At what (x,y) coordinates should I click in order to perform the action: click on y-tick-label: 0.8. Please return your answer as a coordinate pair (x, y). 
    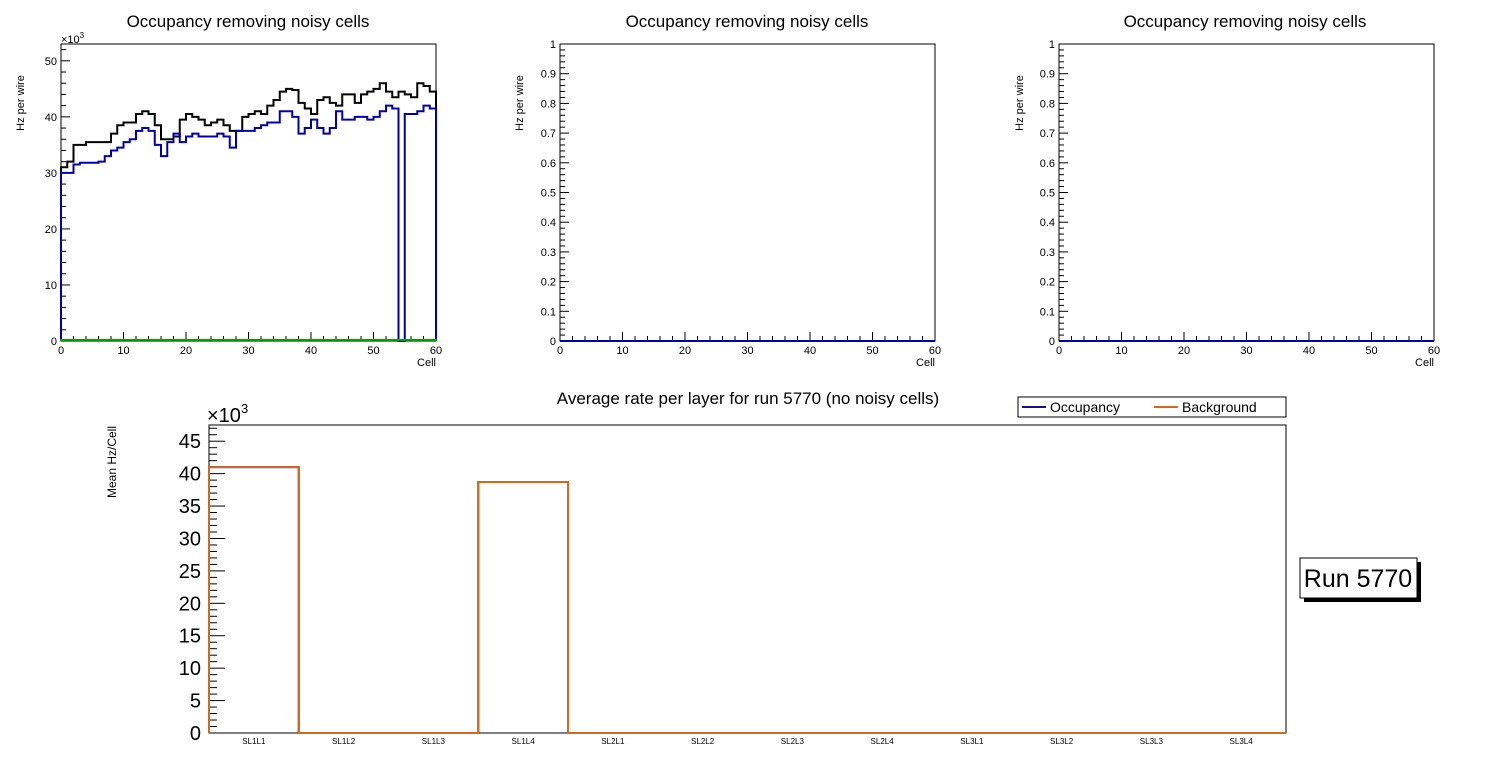
    Looking at the image, I should click on (1047, 104).